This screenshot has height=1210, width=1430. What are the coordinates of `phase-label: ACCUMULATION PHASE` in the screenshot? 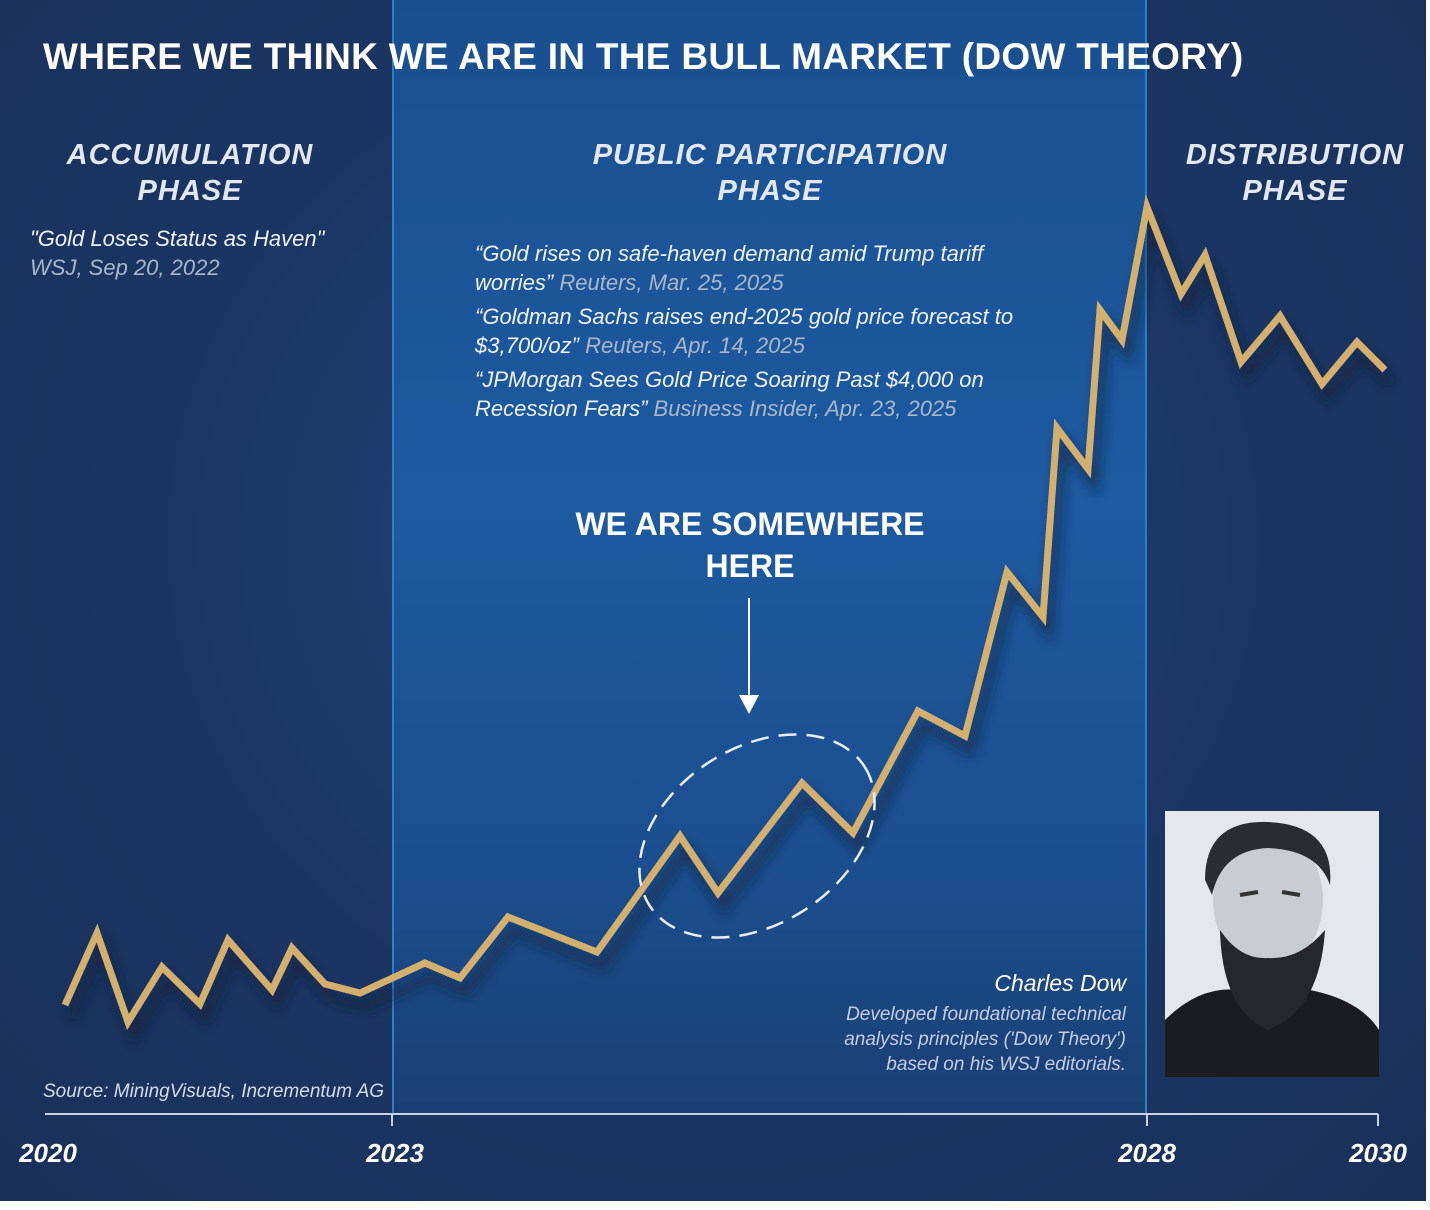 It's located at (190, 173).